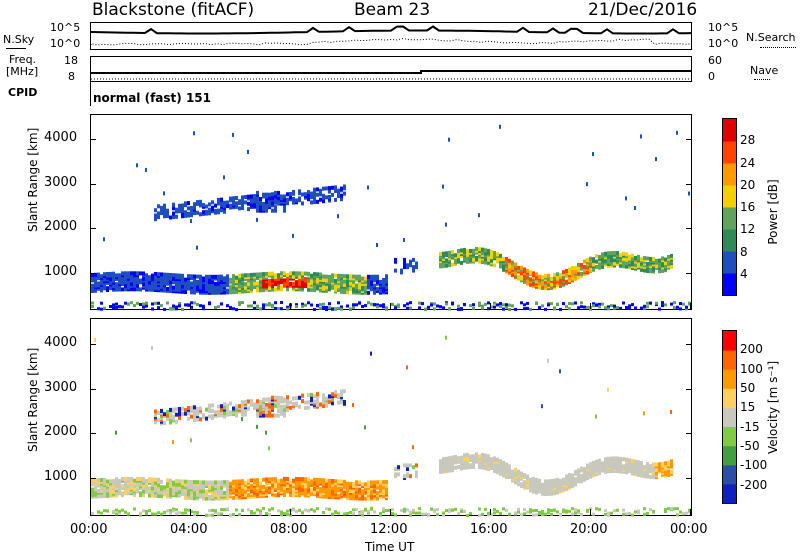 Image resolution: width=800 pixels, height=554 pixels. Describe the element at coordinates (391, 35) in the screenshot. I see `nsky-series` at that location.